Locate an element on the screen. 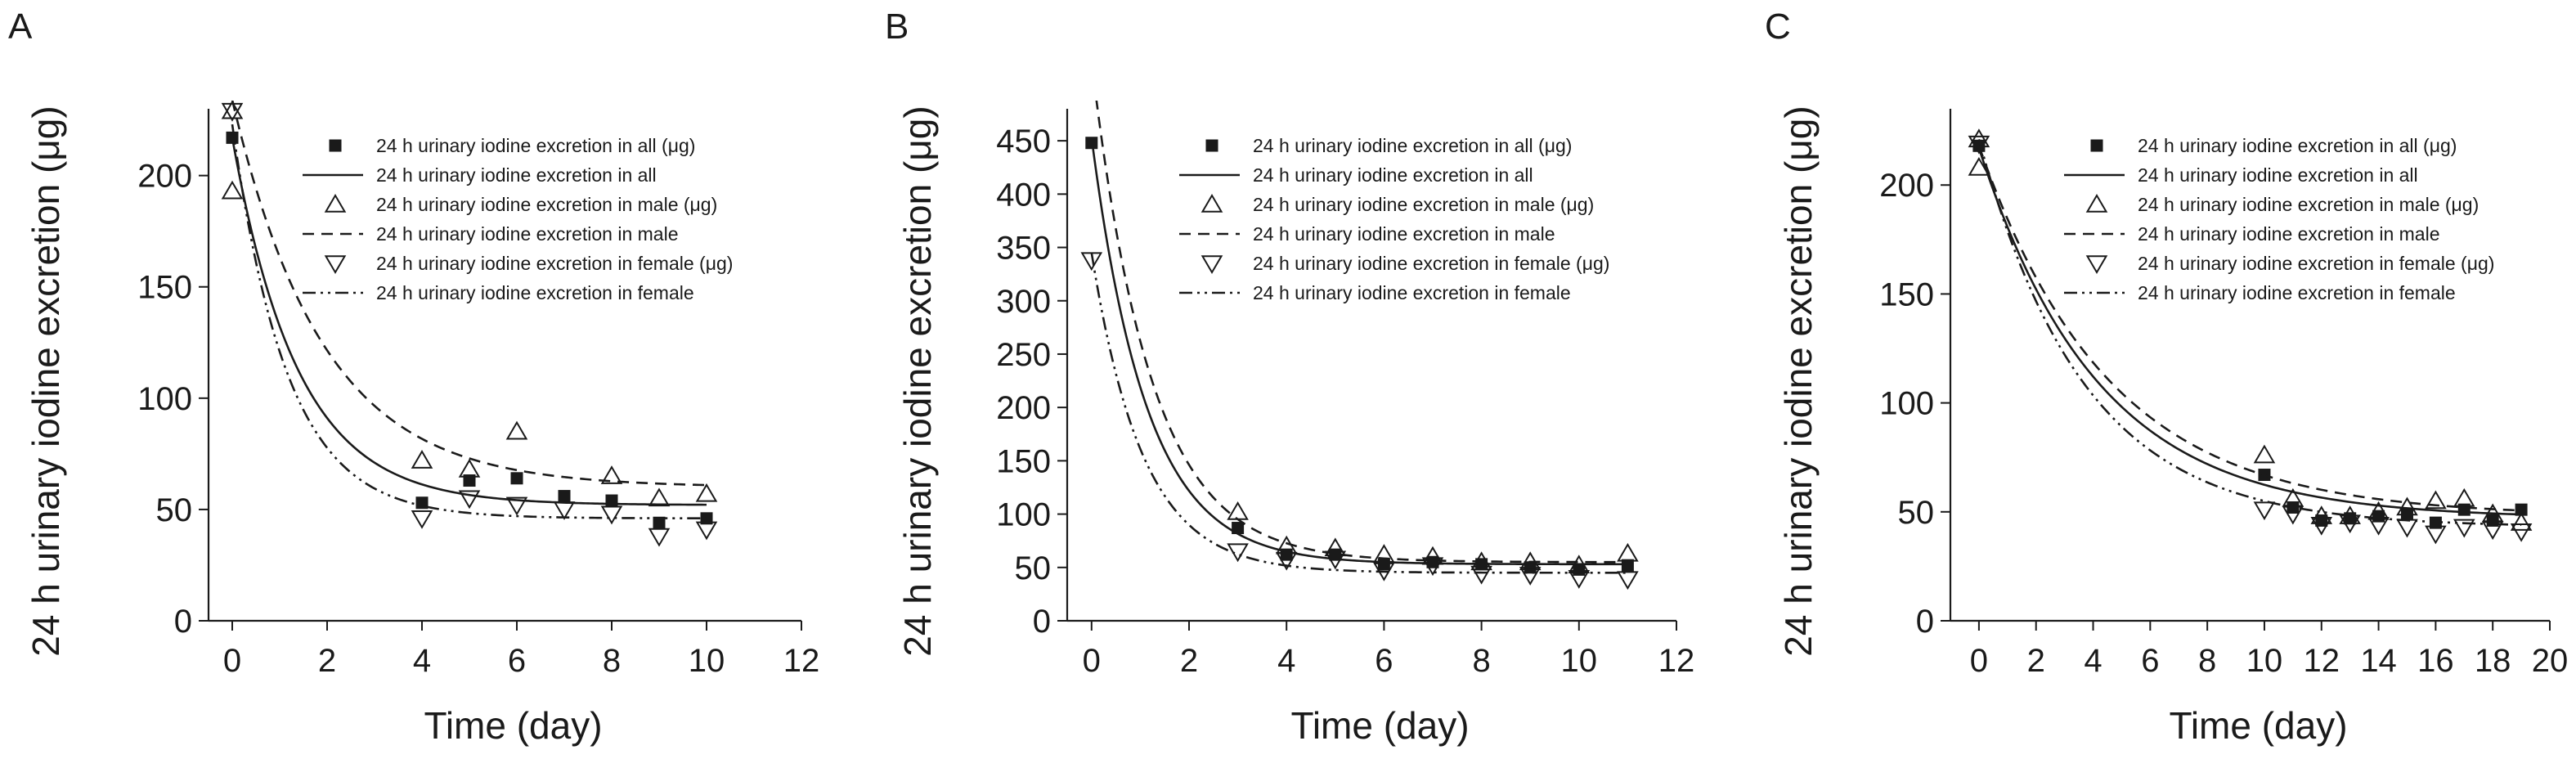  panel-label: A is located at coordinates (20, 27).